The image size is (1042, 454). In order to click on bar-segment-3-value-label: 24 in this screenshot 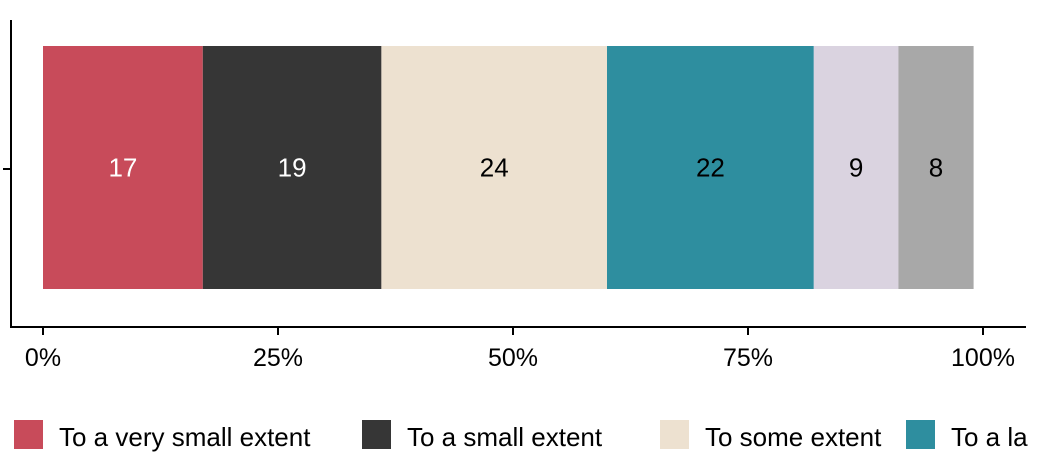, I will do `click(494, 168)`.